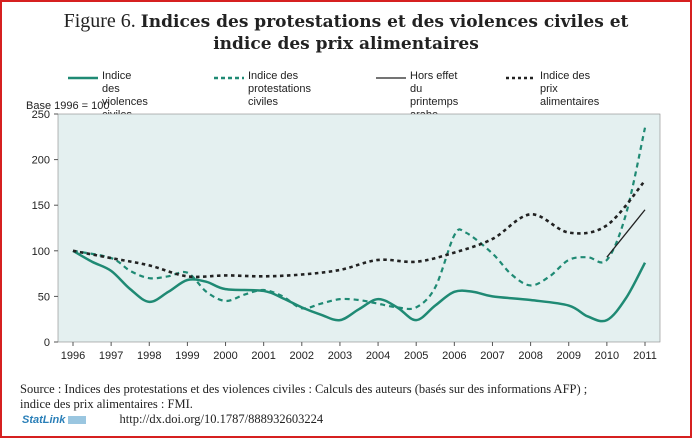 Image resolution: width=692 pixels, height=438 pixels. What do you see at coordinates (279, 89) in the screenshot?
I see `legend-label: Indice des protestations civiles` at bounding box center [279, 89].